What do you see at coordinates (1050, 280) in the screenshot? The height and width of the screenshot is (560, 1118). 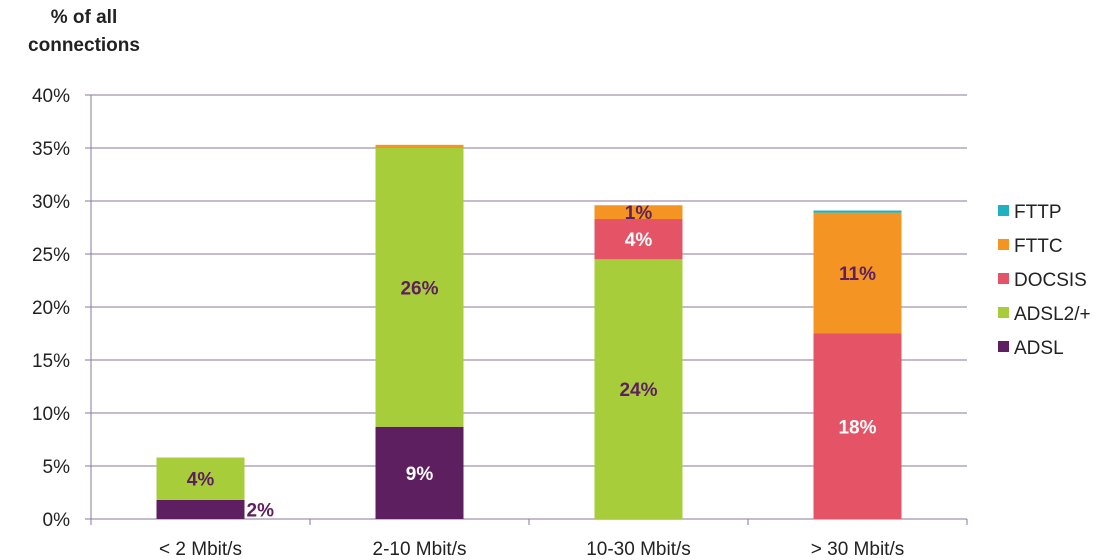 I see `legend-label: DOCSIS` at bounding box center [1050, 280].